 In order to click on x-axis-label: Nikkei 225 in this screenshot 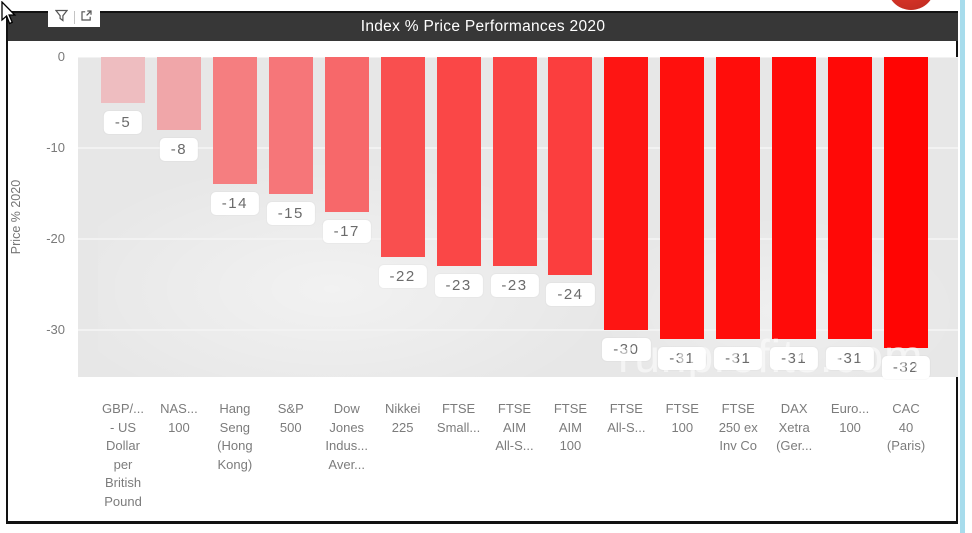, I will do `click(402, 418)`.